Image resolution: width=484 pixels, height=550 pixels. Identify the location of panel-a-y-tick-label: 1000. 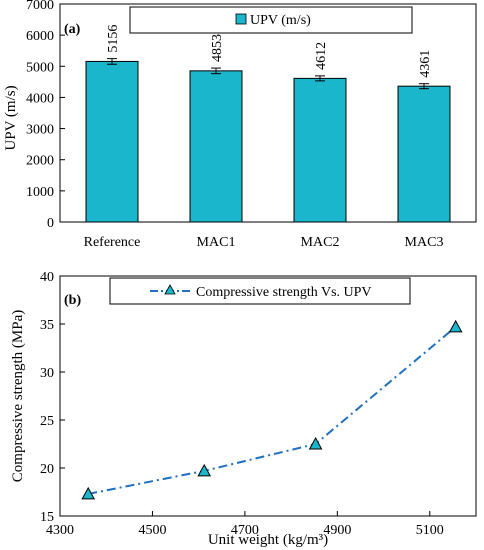
(40, 192).